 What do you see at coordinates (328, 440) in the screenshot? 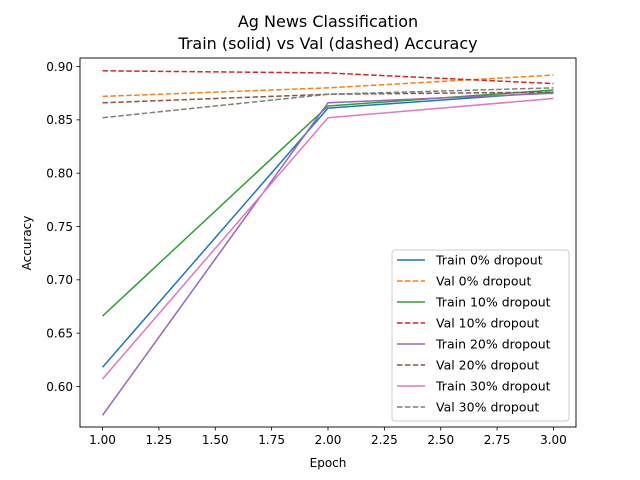
I see `x-tick-label-4: 2.00` at bounding box center [328, 440].